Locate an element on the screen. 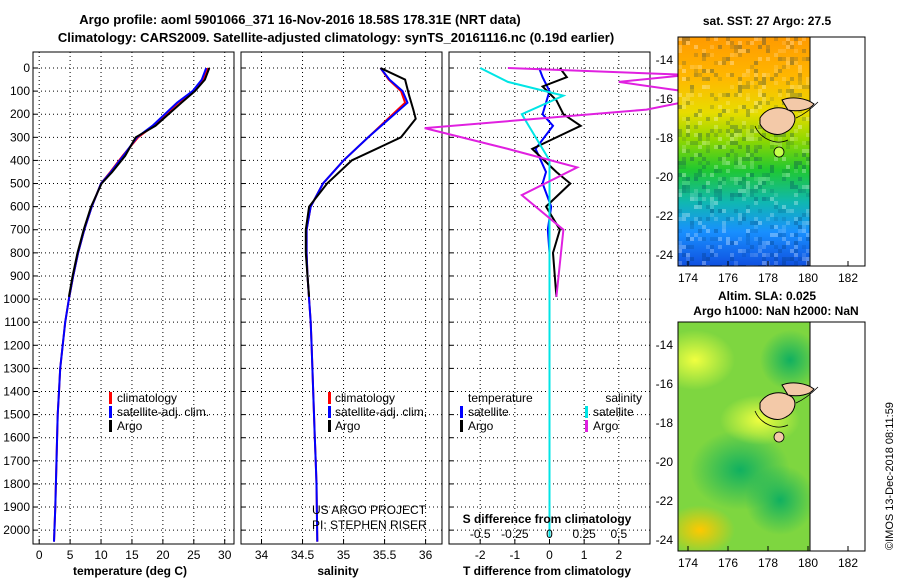  depth-tick-label: 1600 is located at coordinates (16, 438).